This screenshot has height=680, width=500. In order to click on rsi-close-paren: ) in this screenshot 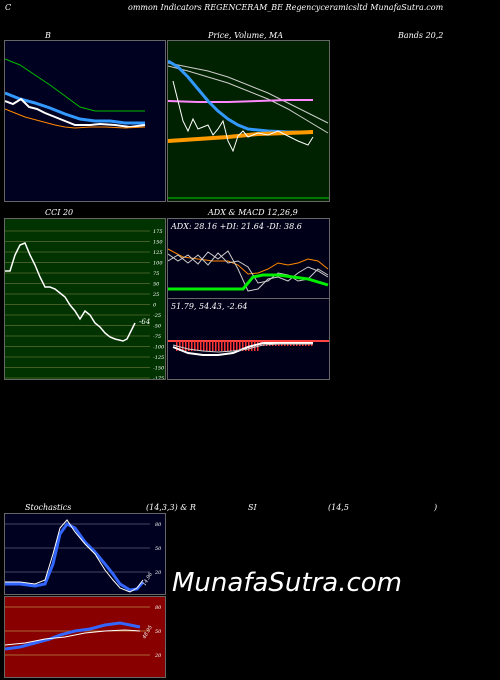, I will do `click(436, 507)`.